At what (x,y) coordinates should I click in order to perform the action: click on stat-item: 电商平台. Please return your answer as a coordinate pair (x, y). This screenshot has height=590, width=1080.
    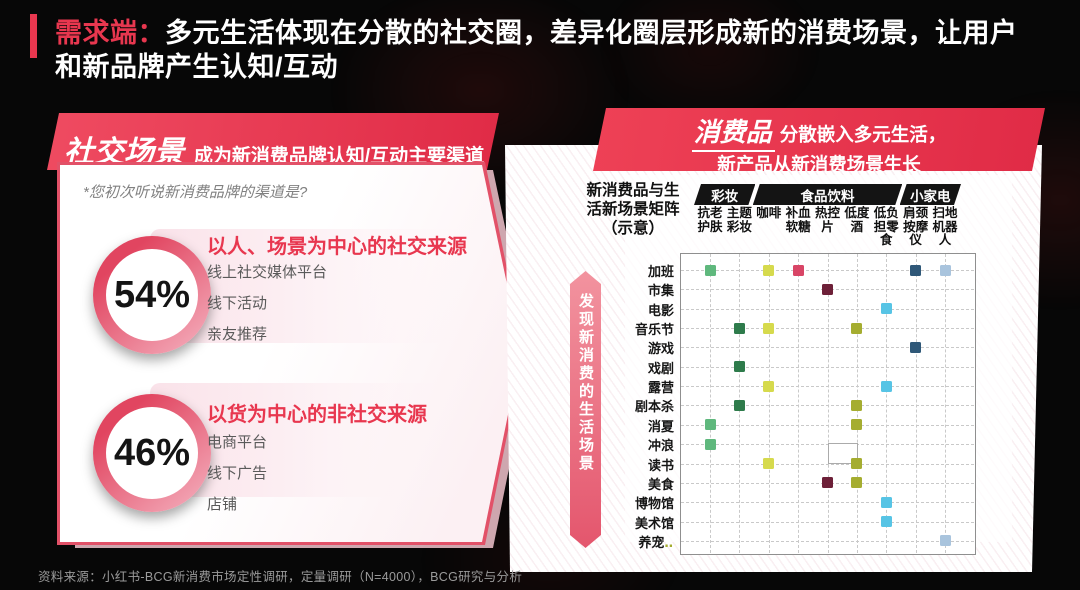
    Looking at the image, I should click on (237, 442).